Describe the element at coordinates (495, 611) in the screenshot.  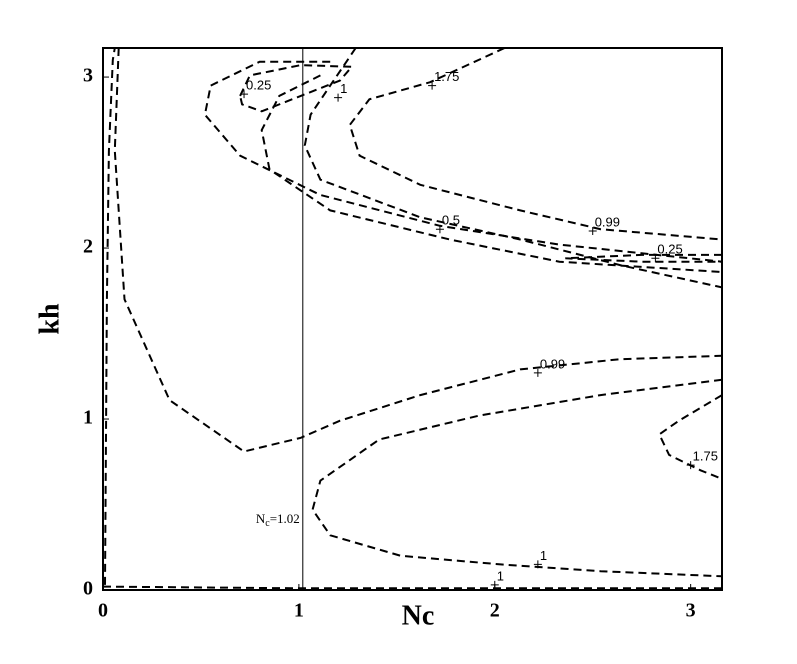
I see `x-tick-label: 2` at that location.